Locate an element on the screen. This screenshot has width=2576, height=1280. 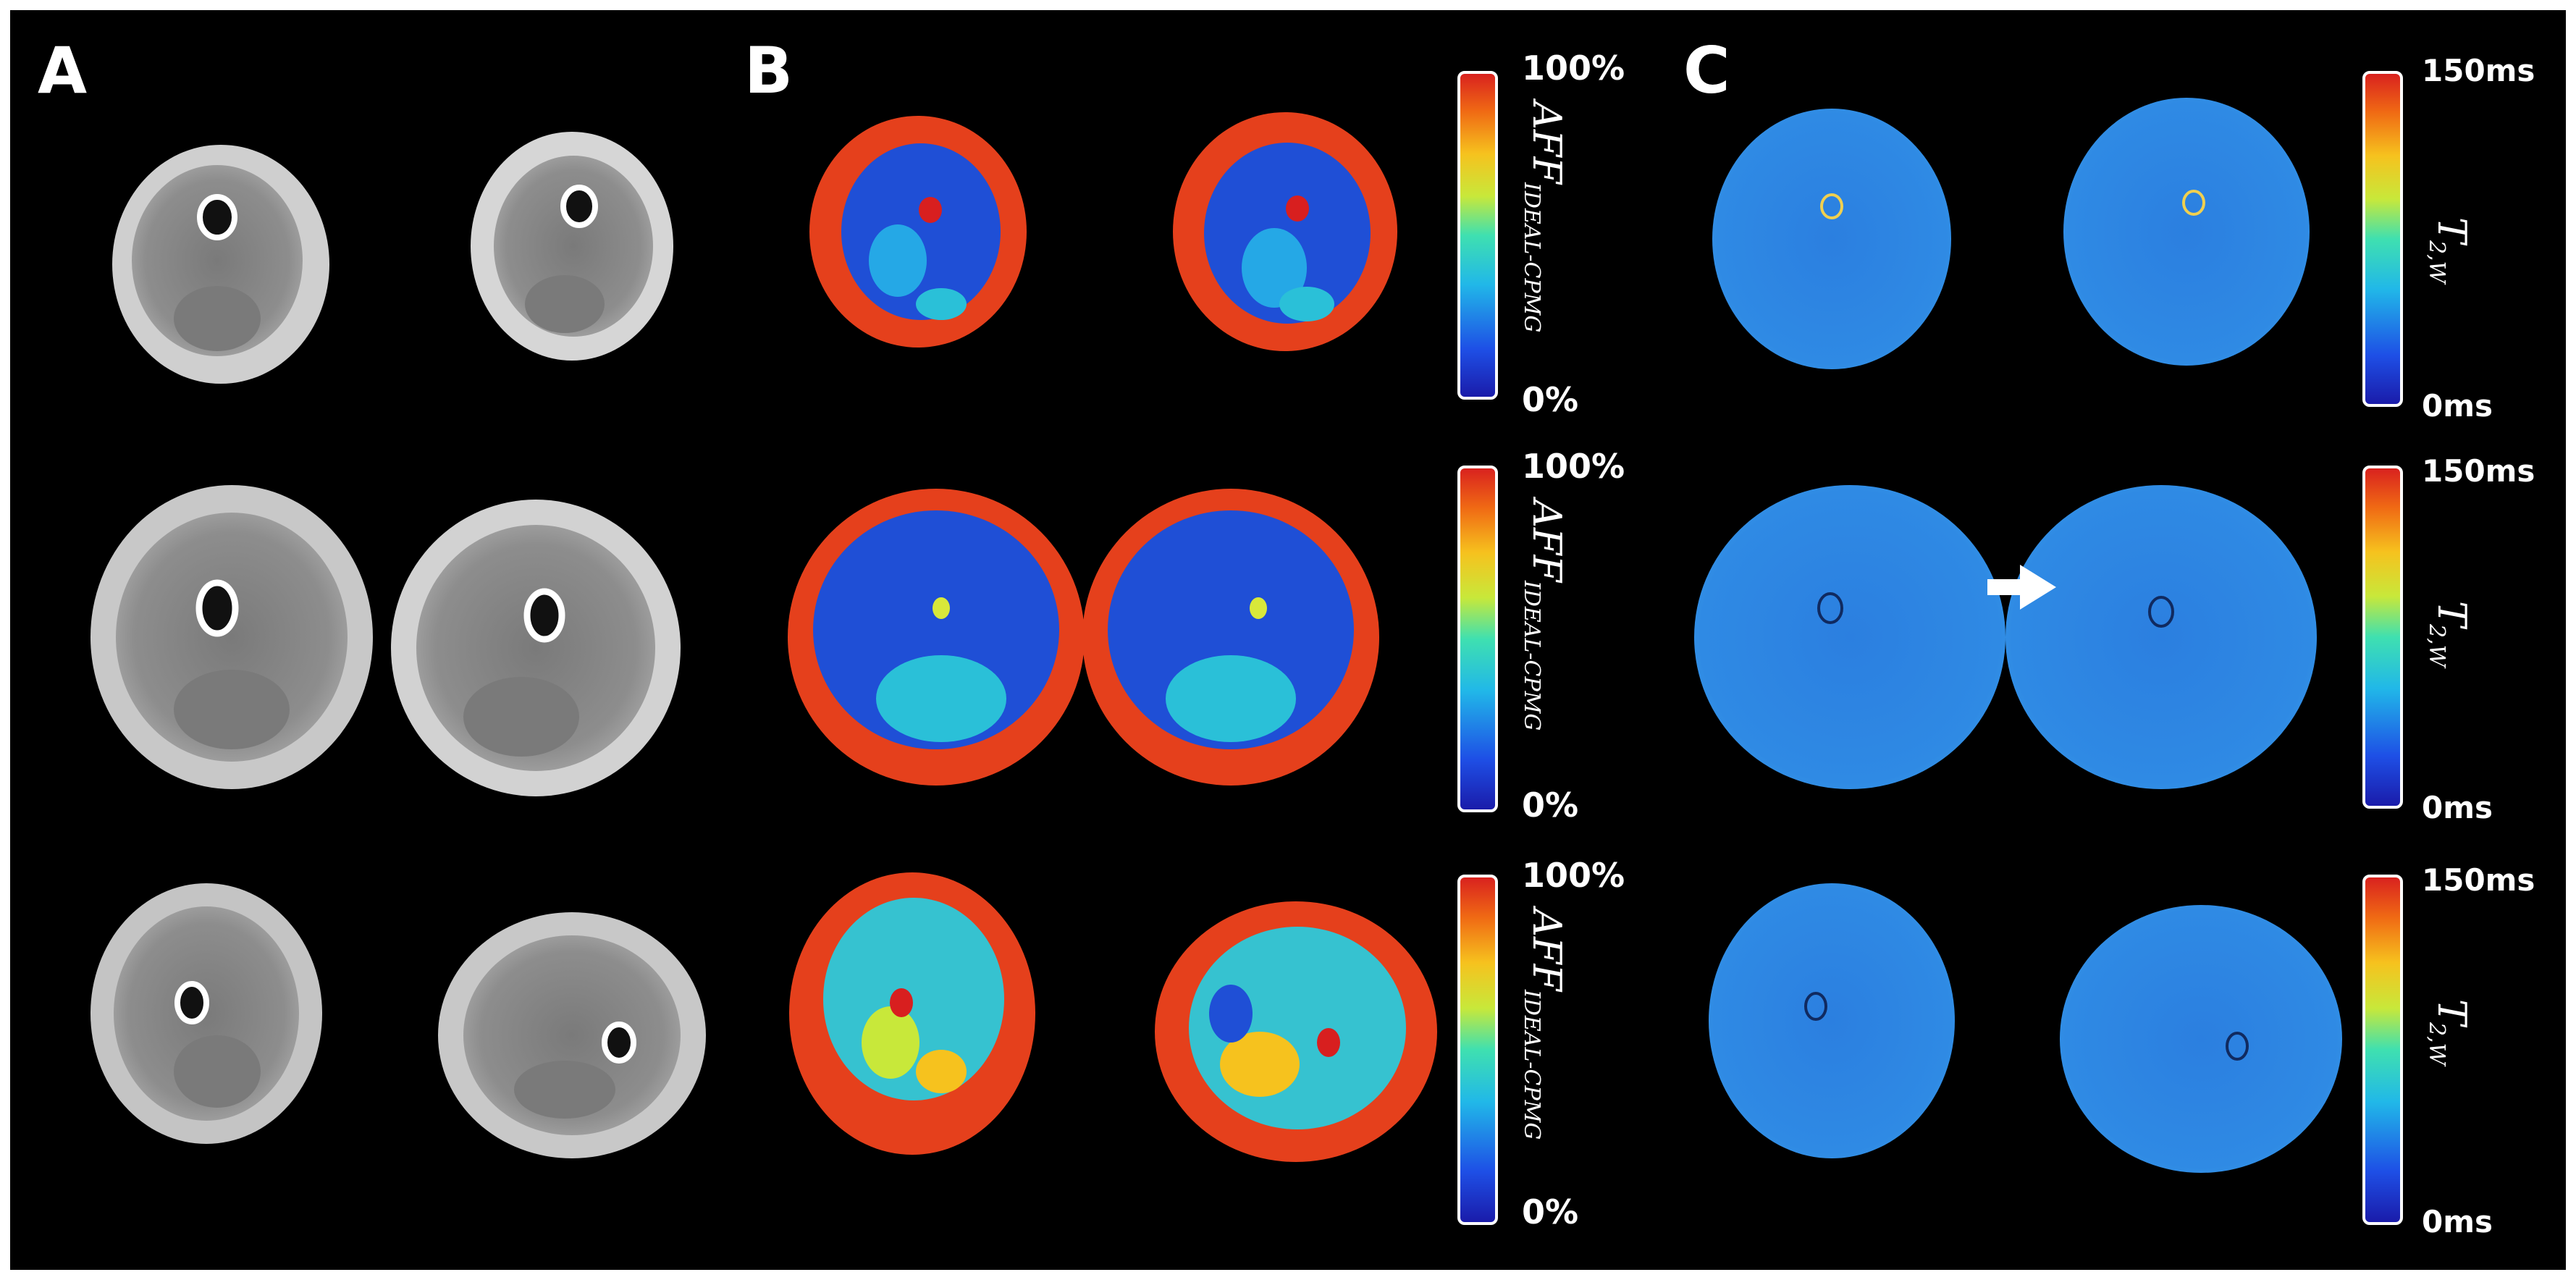
aff-map-row1-left is located at coordinates (918, 232).